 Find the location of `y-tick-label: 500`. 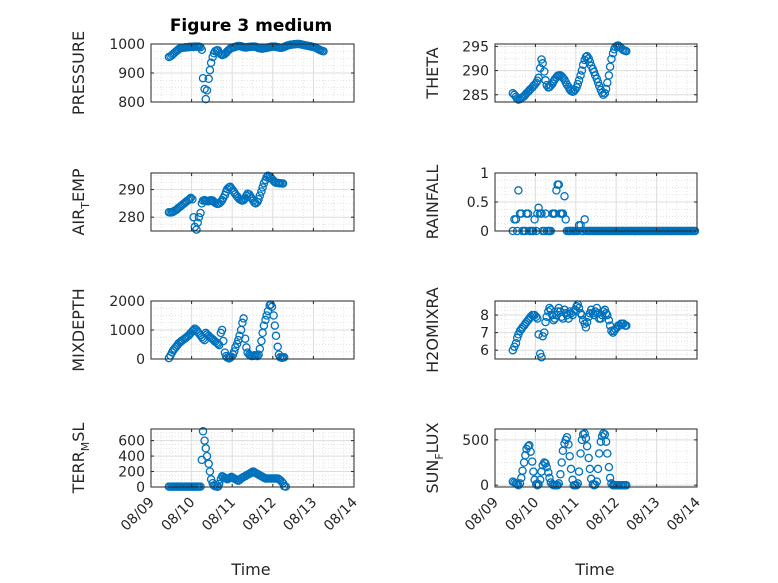

y-tick-label: 500 is located at coordinates (475, 441).